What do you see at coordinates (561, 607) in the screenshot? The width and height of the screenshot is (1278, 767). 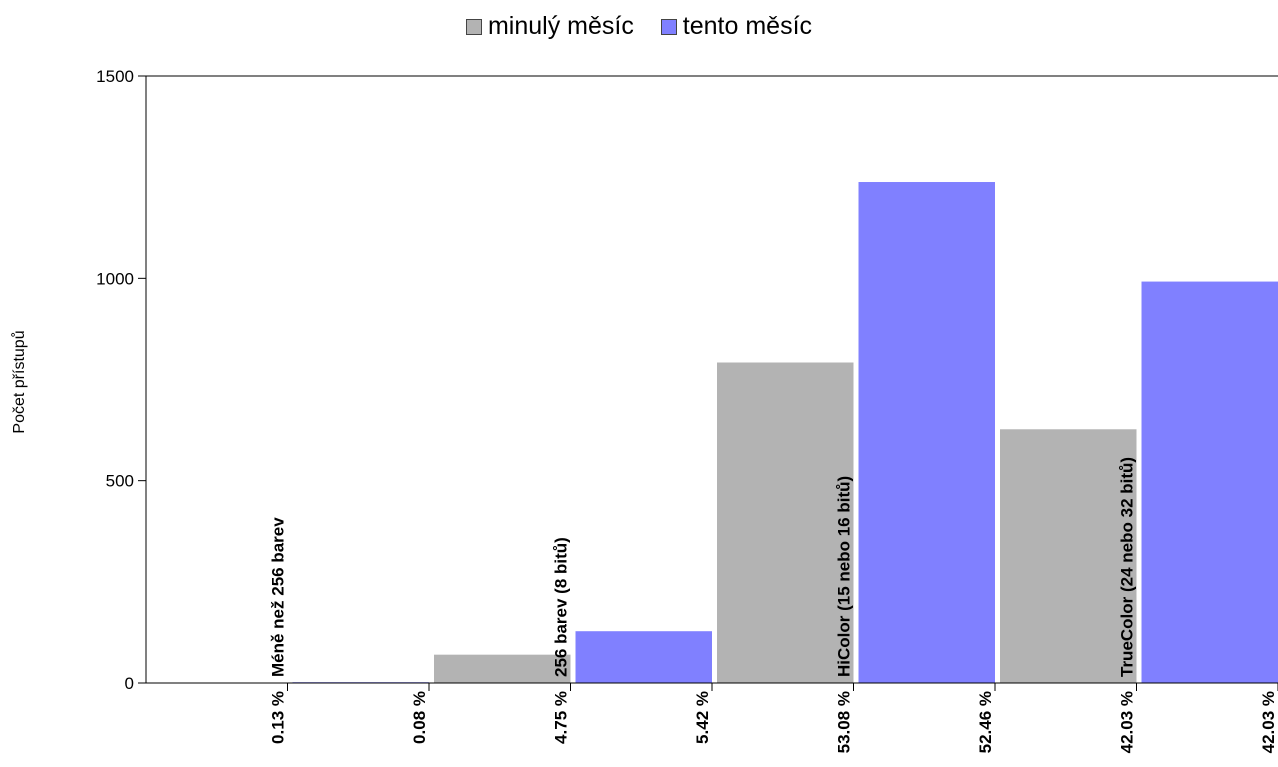 I see `category-label: 256 barev (8 bitů)` at bounding box center [561, 607].